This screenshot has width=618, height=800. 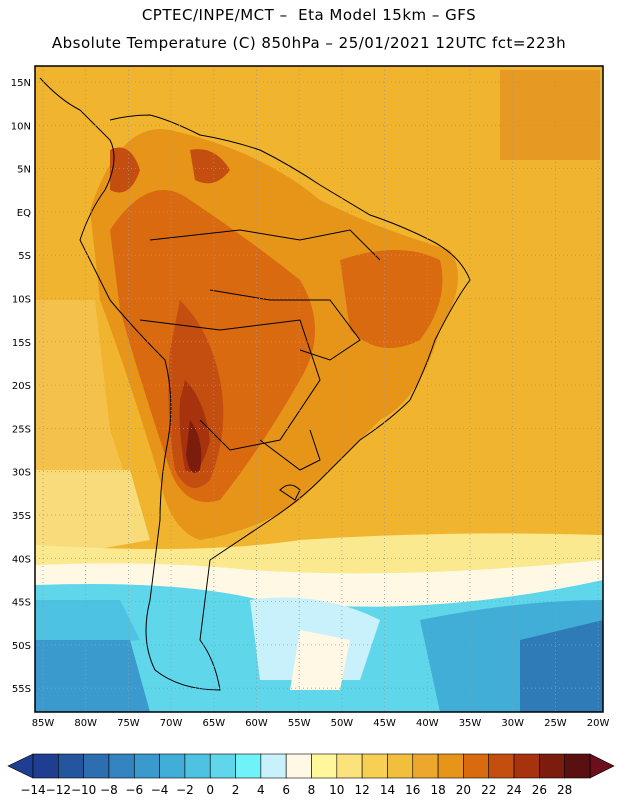 I want to click on lat-label: 10N, so click(x=21, y=126).